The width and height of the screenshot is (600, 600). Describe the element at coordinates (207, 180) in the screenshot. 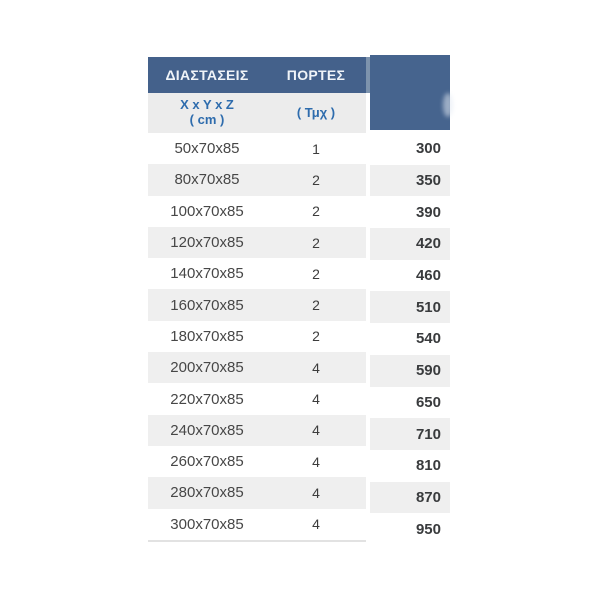

I see `dimensions-value: 80x70x85` at that location.